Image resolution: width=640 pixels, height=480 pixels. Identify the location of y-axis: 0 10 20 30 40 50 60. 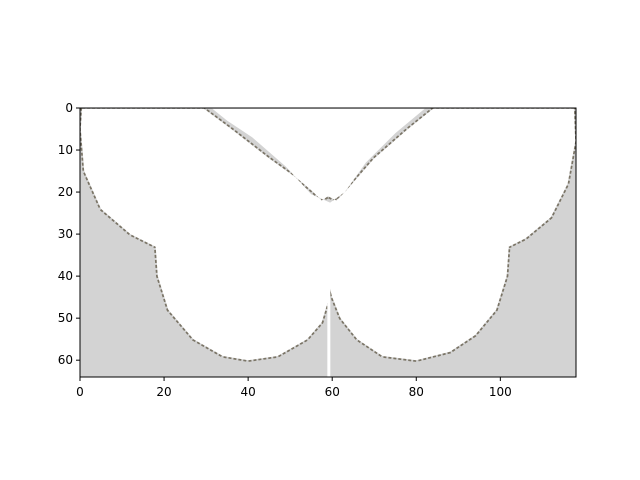
(69, 234).